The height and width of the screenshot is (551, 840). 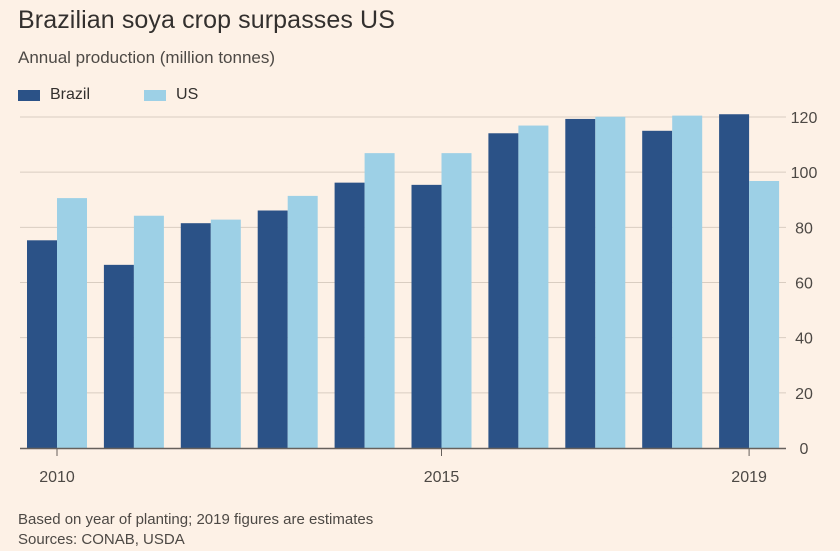 What do you see at coordinates (804, 118) in the screenshot?
I see `y-tick-label: 120` at bounding box center [804, 118].